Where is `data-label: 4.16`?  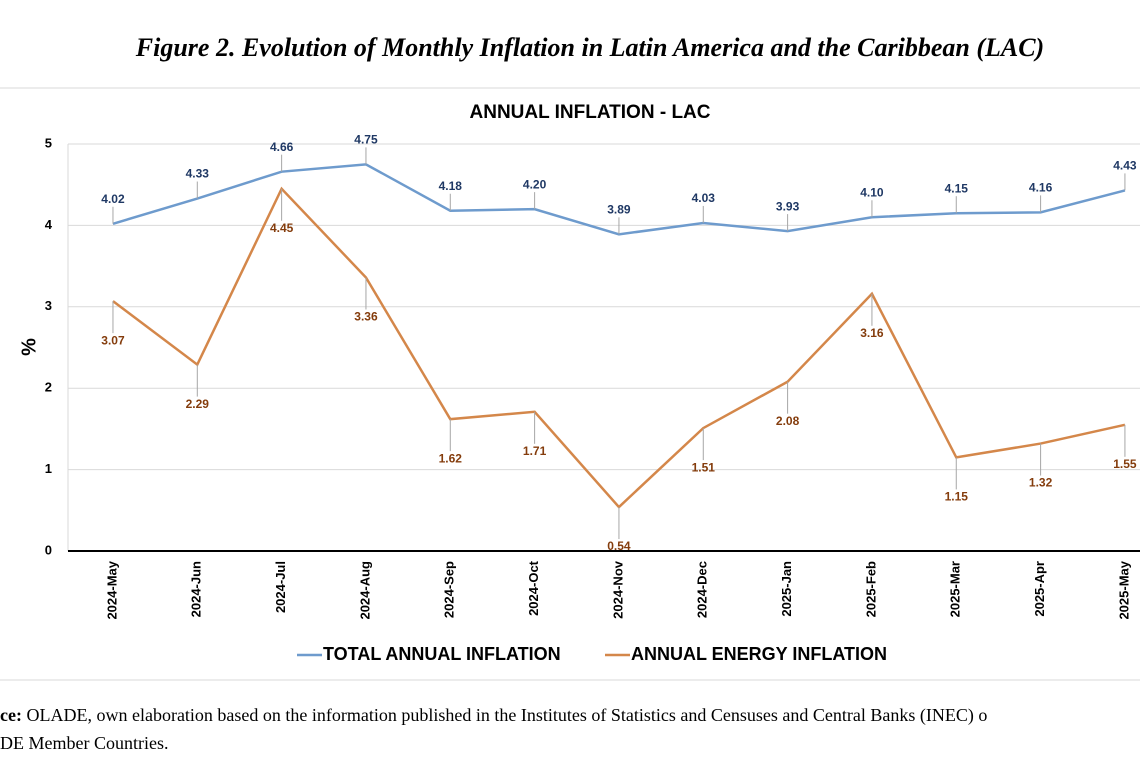
data-label: 4.16 is located at coordinates (1041, 188).